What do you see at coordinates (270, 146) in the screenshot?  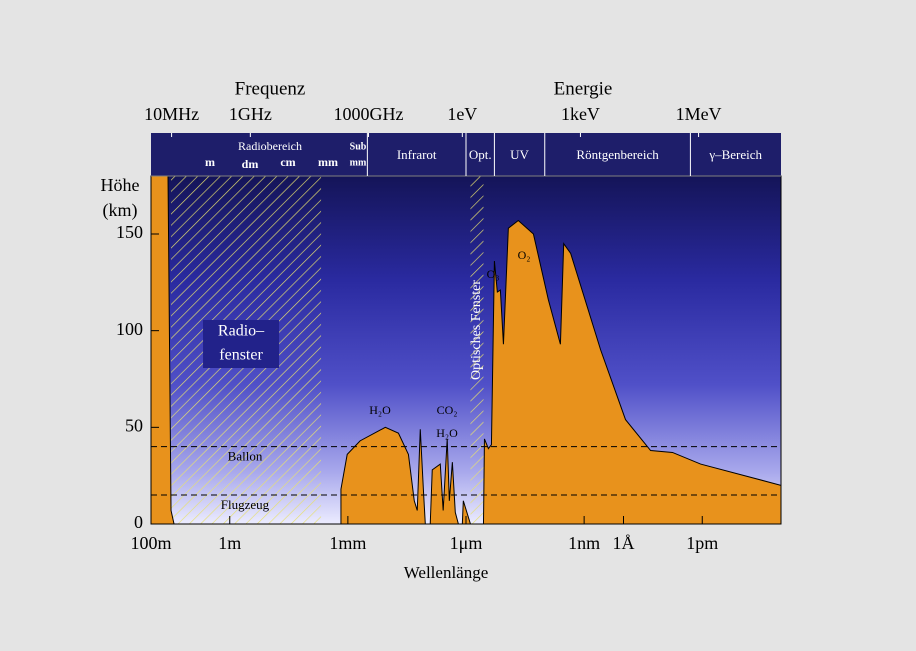 I see `band-label: Radiobereich` at bounding box center [270, 146].